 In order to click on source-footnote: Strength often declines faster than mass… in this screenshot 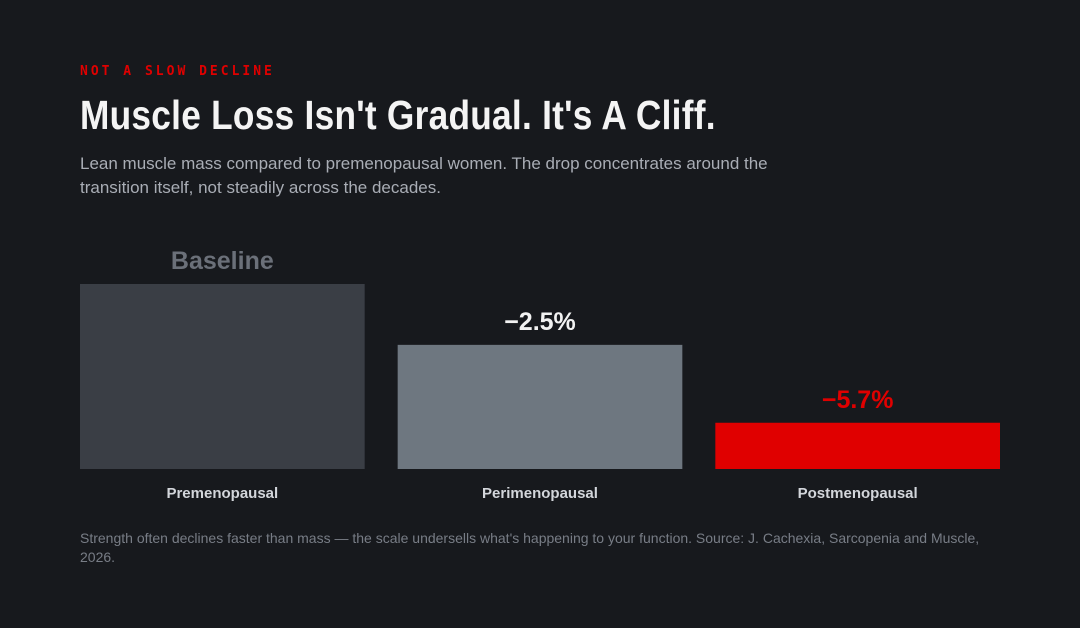, I will do `click(530, 547)`.